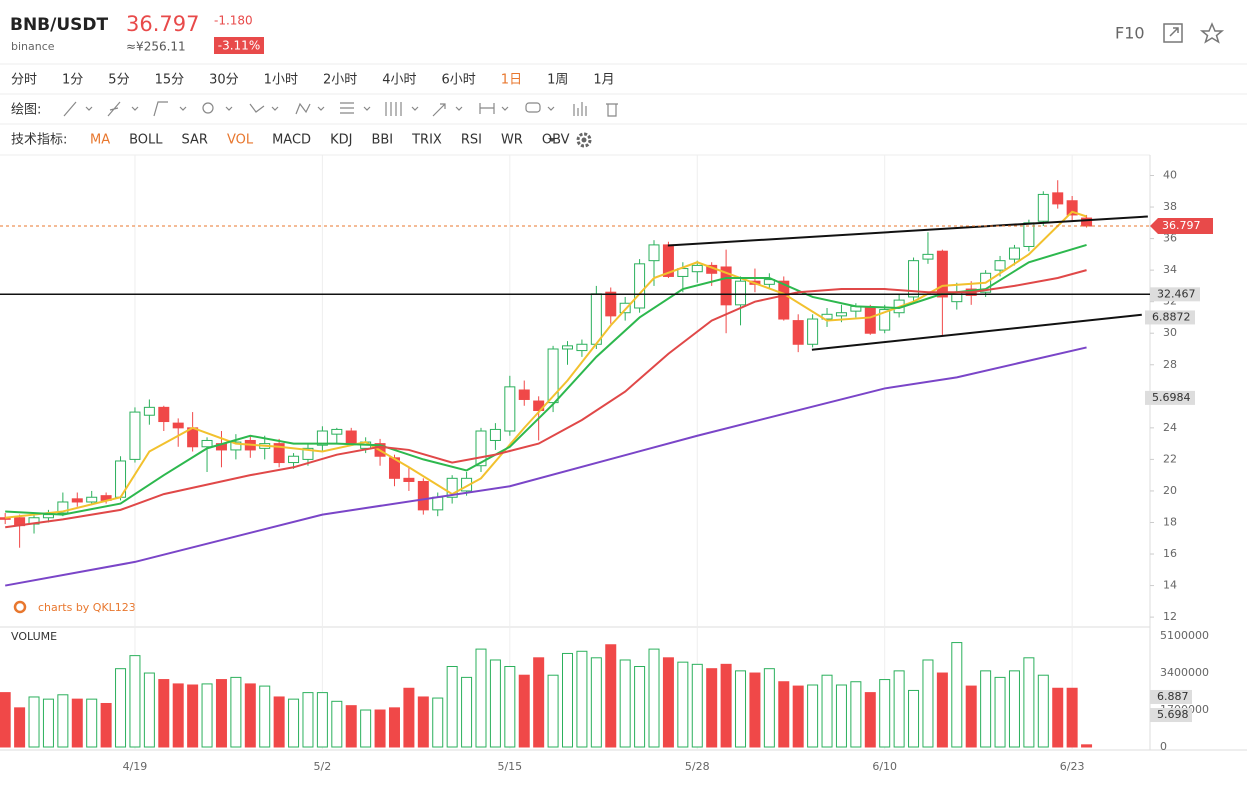 Image resolution: width=1247 pixels, height=787 pixels. What do you see at coordinates (24, 80) in the screenshot?
I see `interval-tab: 分时` at bounding box center [24, 80].